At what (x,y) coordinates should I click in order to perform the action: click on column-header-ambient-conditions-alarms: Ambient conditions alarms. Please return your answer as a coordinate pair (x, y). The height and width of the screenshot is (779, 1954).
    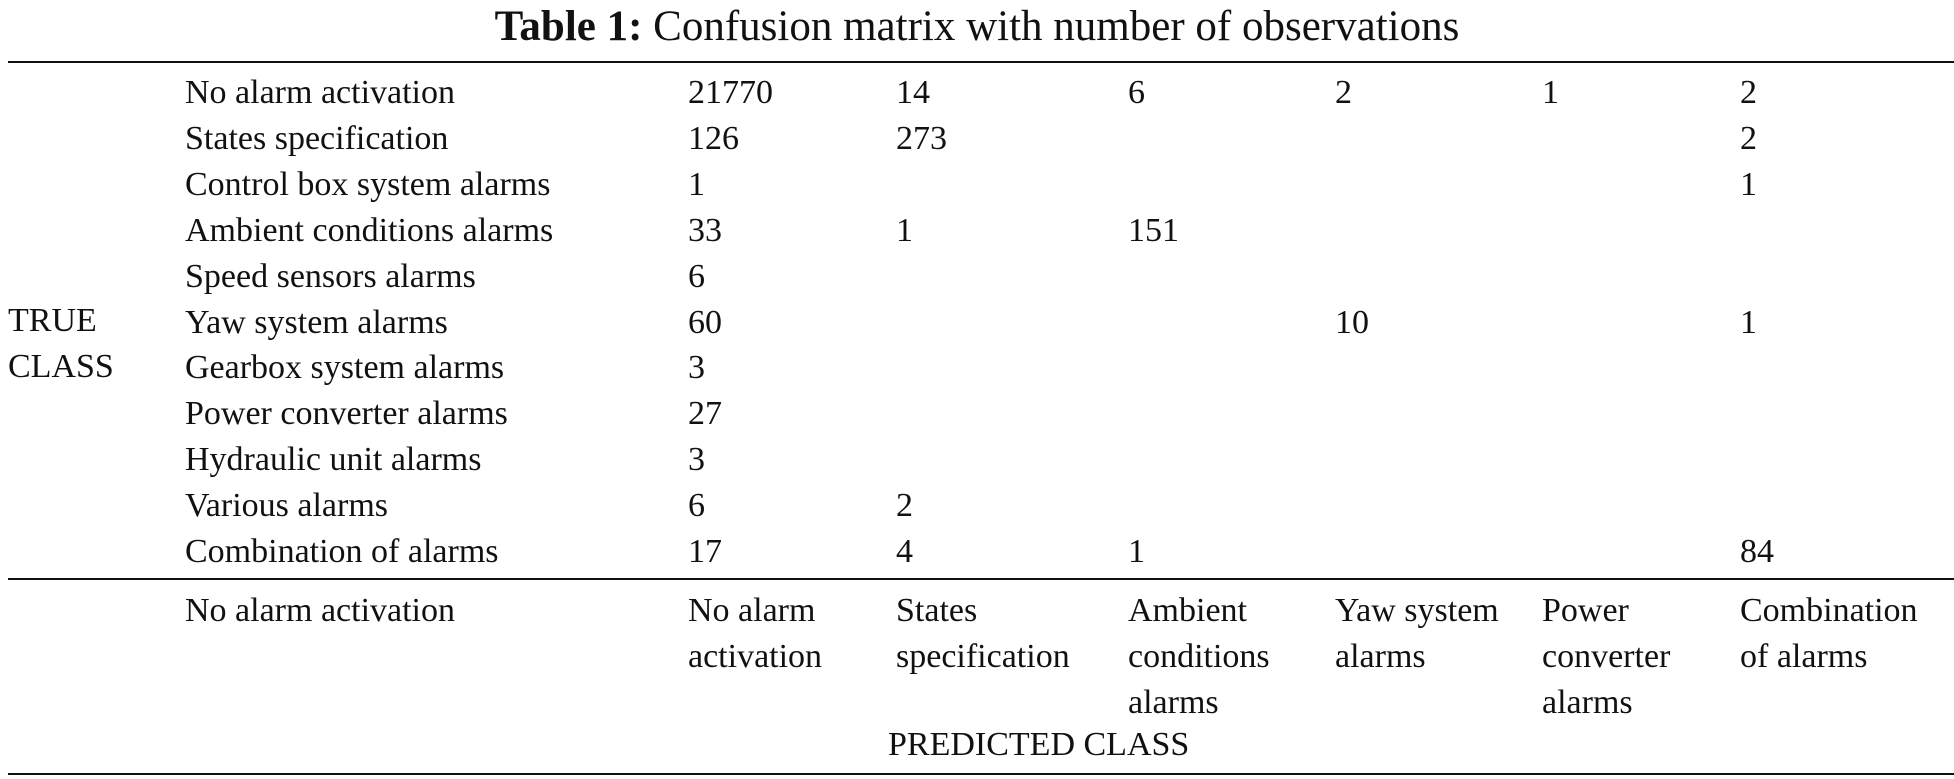
    Looking at the image, I should click on (1199, 656).